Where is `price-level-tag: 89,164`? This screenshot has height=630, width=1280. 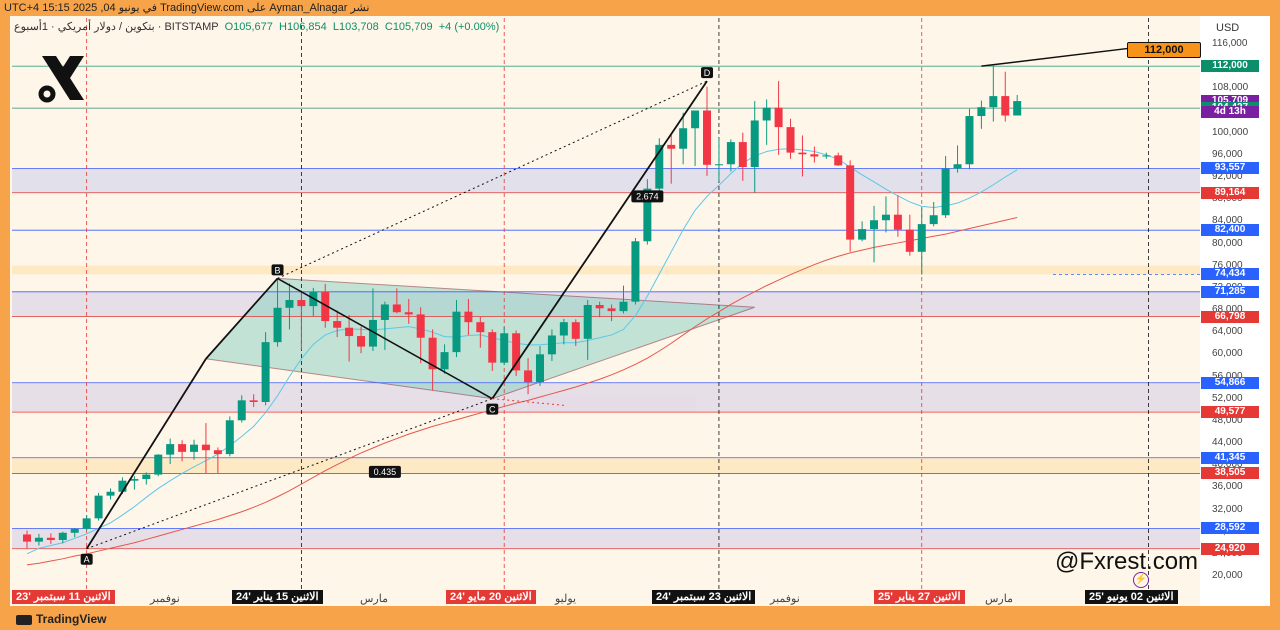
price-level-tag: 89,164 is located at coordinates (1230, 192).